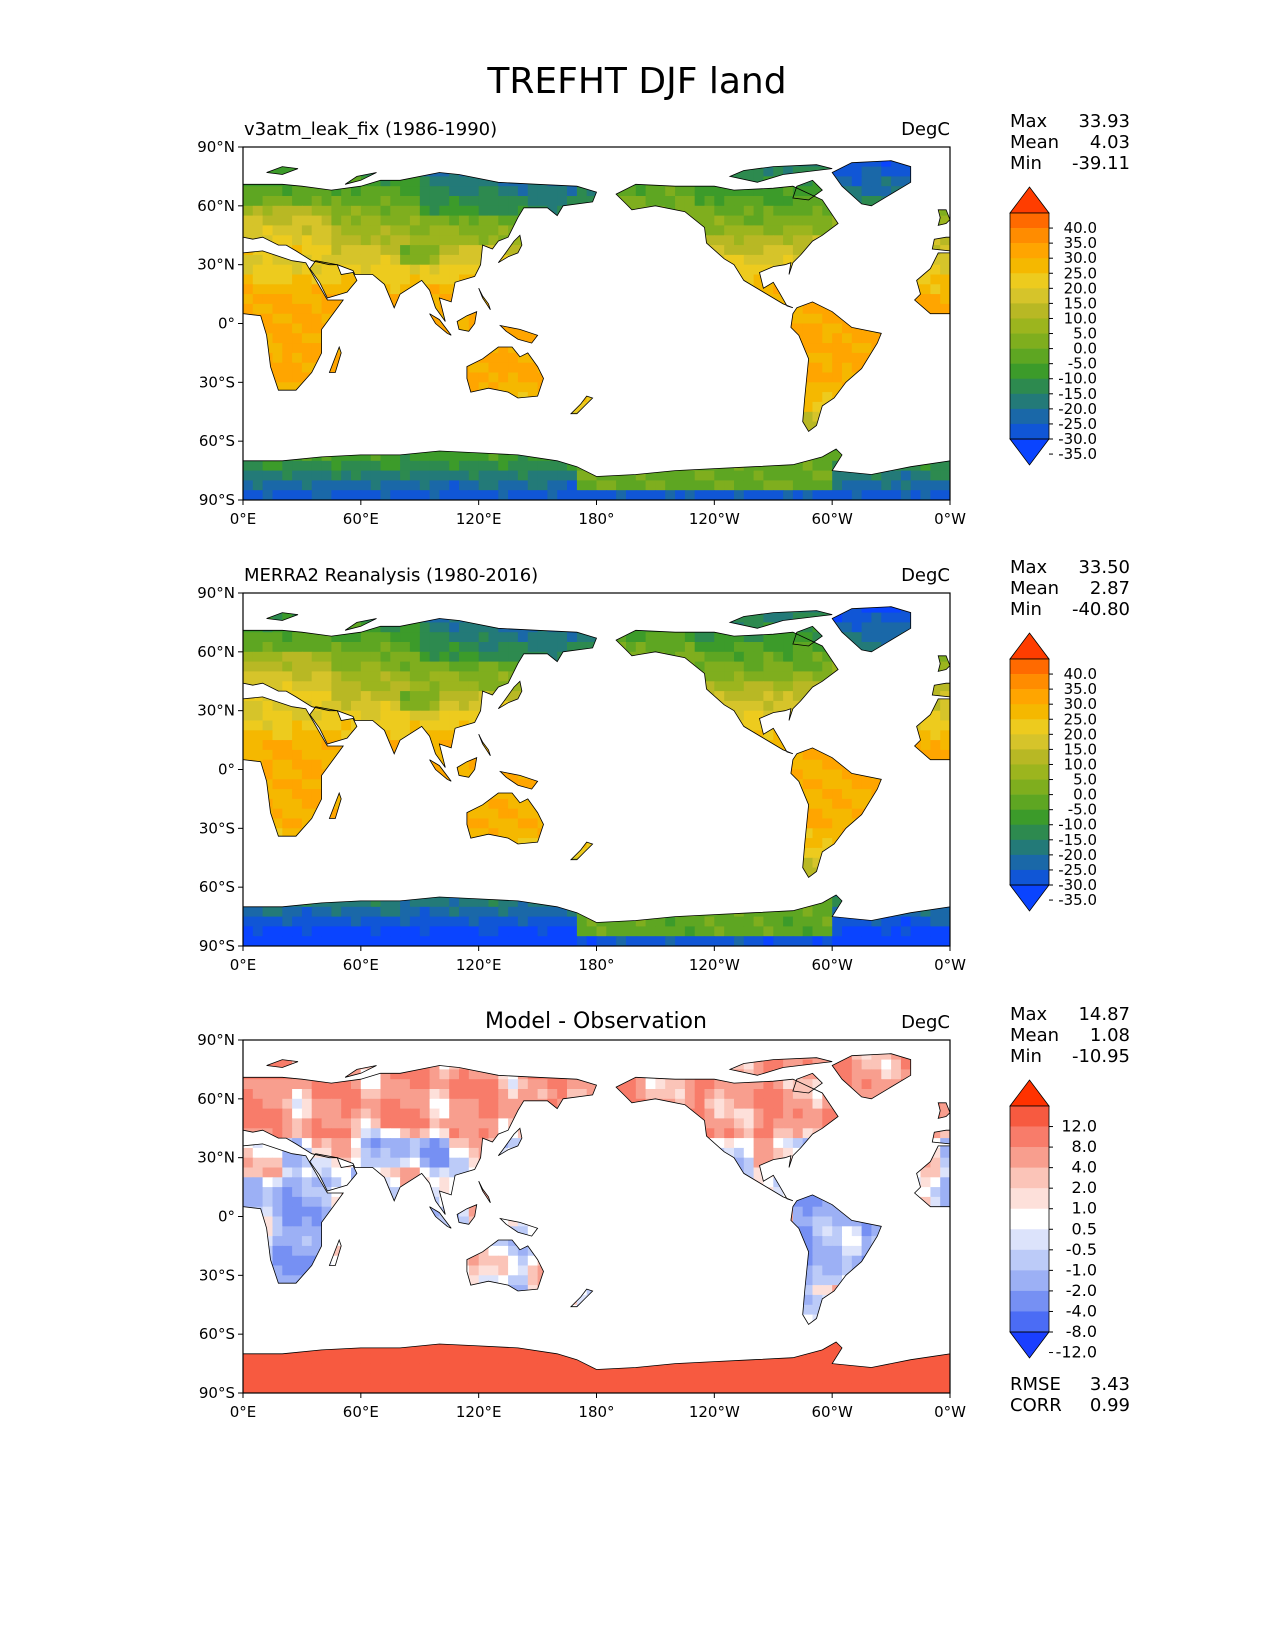 This screenshot has width=1275, height=1650. Describe the element at coordinates (1077, 394) in the screenshot. I see `colorbar-tick-label: -15.0` at that location.